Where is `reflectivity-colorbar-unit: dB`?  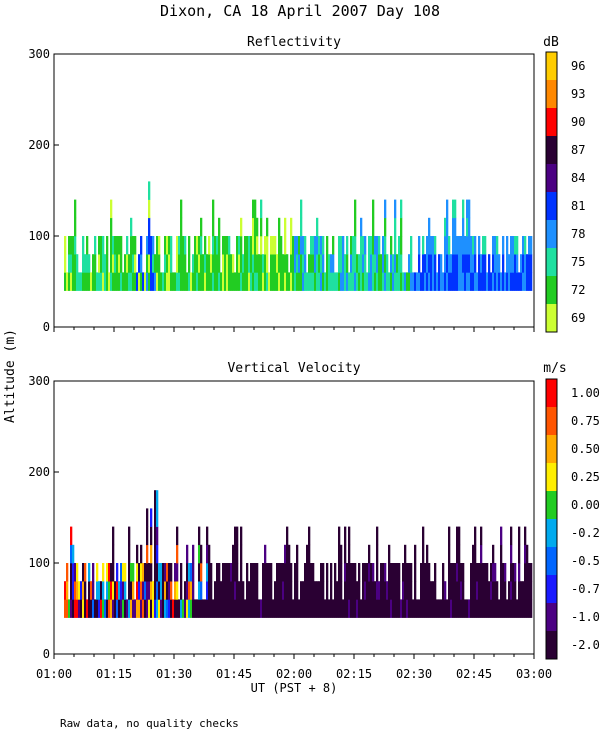
reflectivity-colorbar-unit: dB is located at coordinates (551, 42).